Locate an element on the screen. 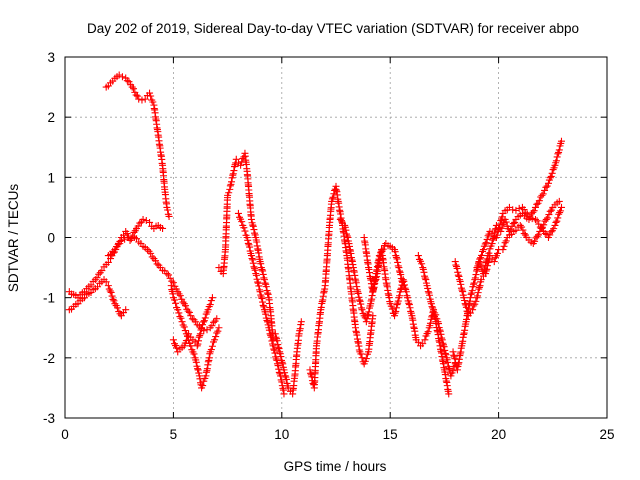  x-tick-label: 0 is located at coordinates (65, 434).